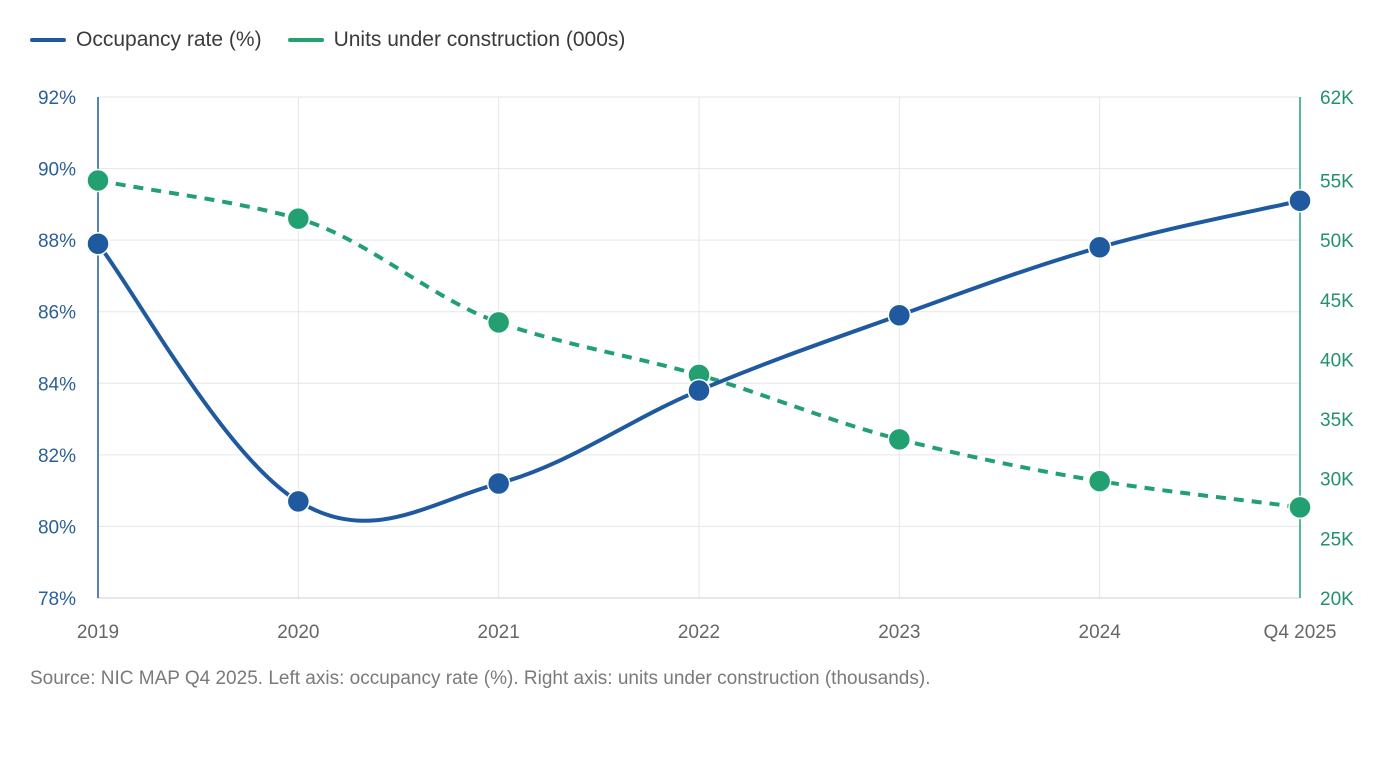 The width and height of the screenshot is (1396, 759). I want to click on x-tick-label: Q4 2025, so click(1300, 632).